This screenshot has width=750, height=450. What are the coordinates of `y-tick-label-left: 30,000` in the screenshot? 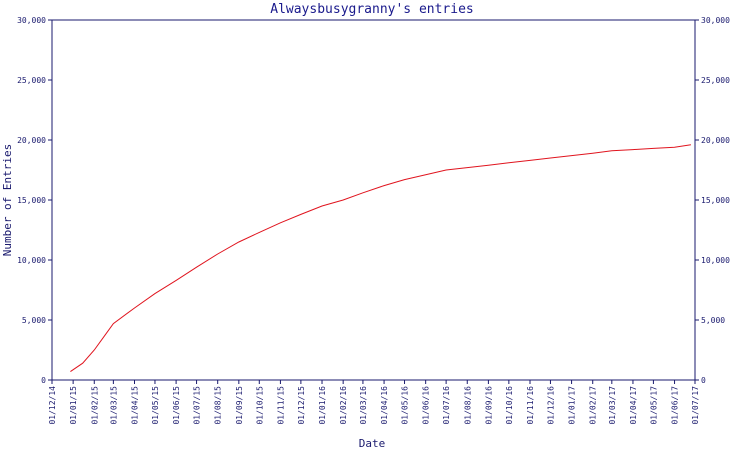 It's located at (31, 20).